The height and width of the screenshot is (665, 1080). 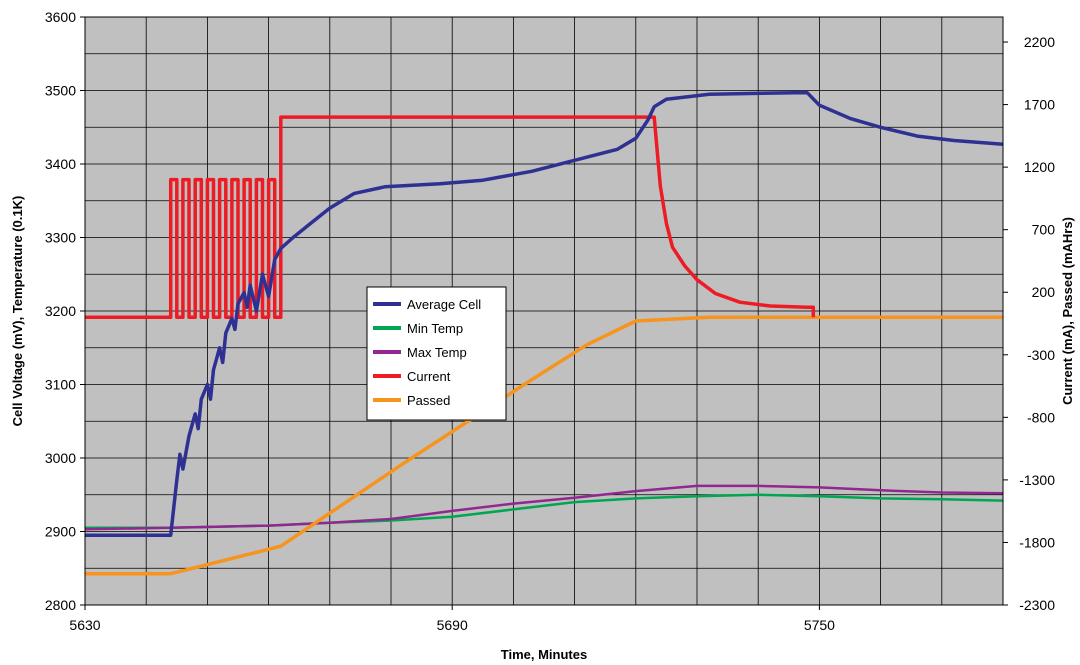 I want to click on legend-label: Max Temp, so click(x=437, y=352).